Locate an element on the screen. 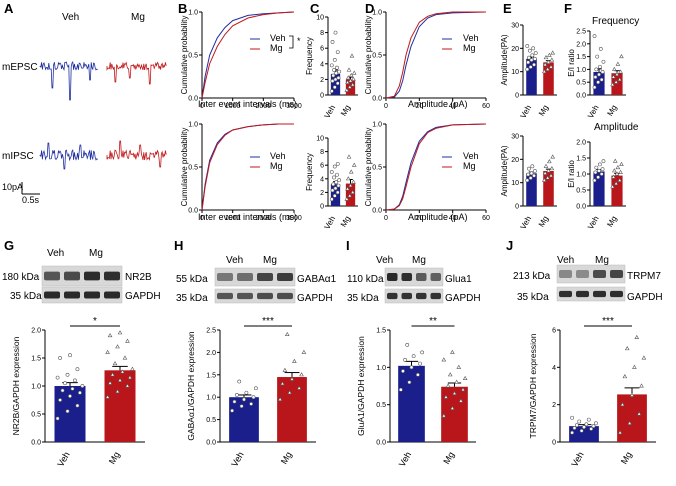 This screenshot has width=676, height=486. a-trace-mg-mepsc is located at coordinates (136, 73).